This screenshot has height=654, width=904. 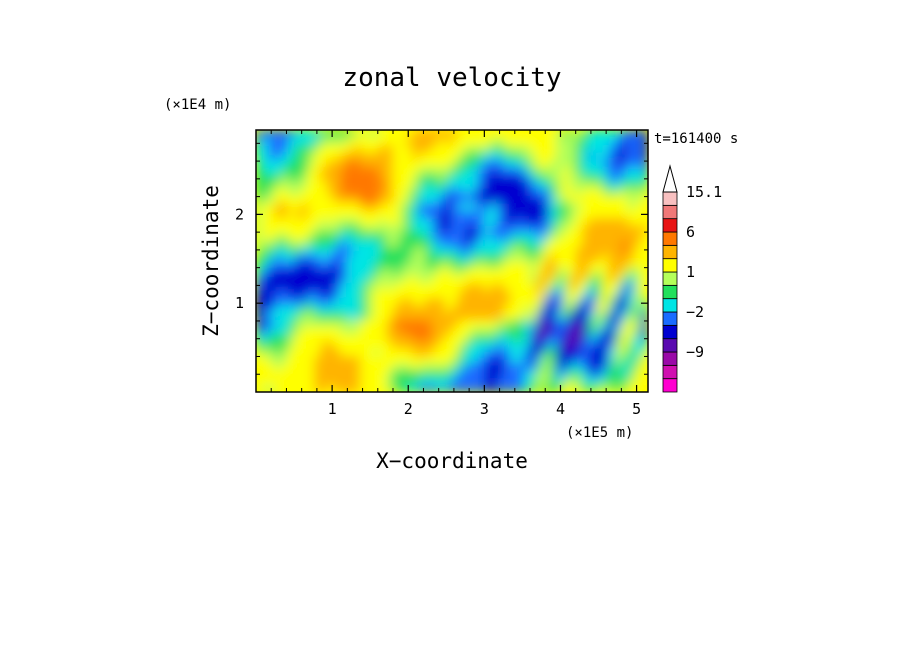 What do you see at coordinates (239, 303) in the screenshot?
I see `y-tick-label: 1` at bounding box center [239, 303].